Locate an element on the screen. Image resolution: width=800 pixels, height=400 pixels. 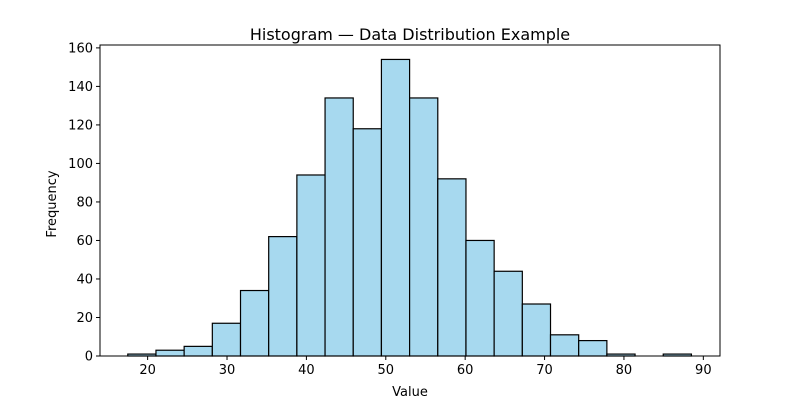
x-tick-label: 80 is located at coordinates (624, 370).